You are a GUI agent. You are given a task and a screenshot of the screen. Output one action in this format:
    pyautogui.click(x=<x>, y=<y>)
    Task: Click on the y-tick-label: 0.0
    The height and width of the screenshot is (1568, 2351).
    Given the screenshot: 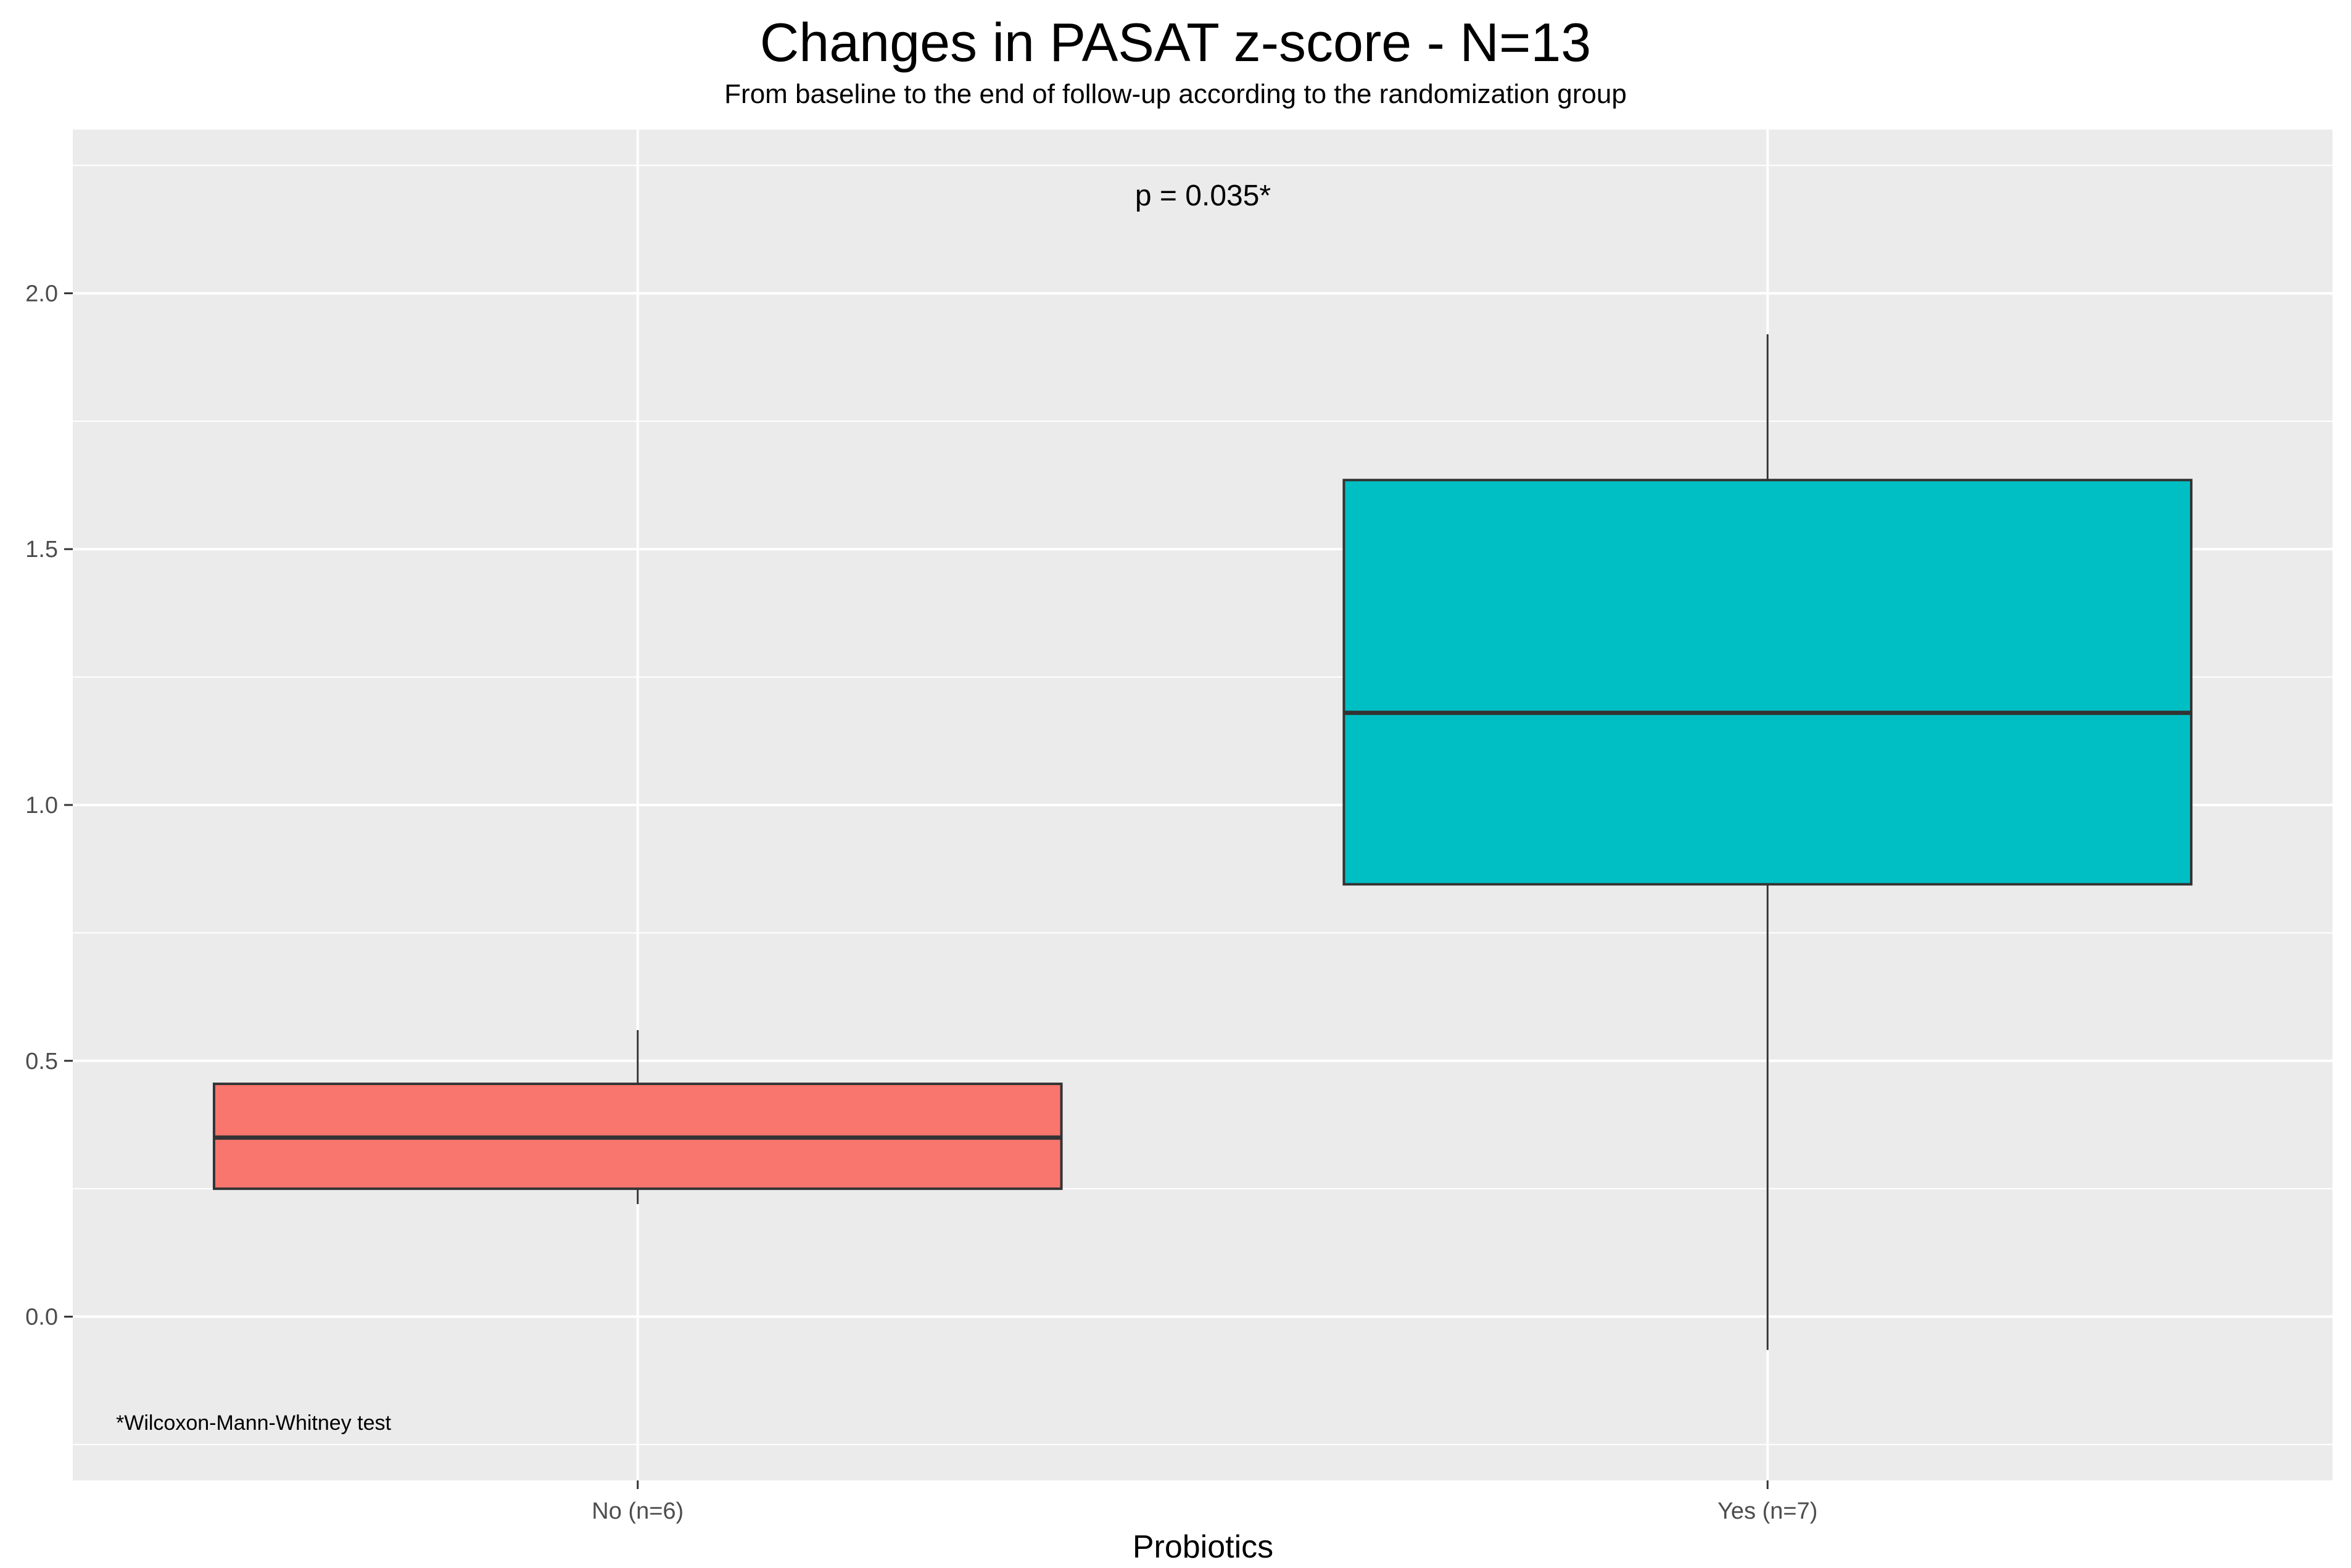 What is the action you would take?
    pyautogui.click(x=42, y=1318)
    